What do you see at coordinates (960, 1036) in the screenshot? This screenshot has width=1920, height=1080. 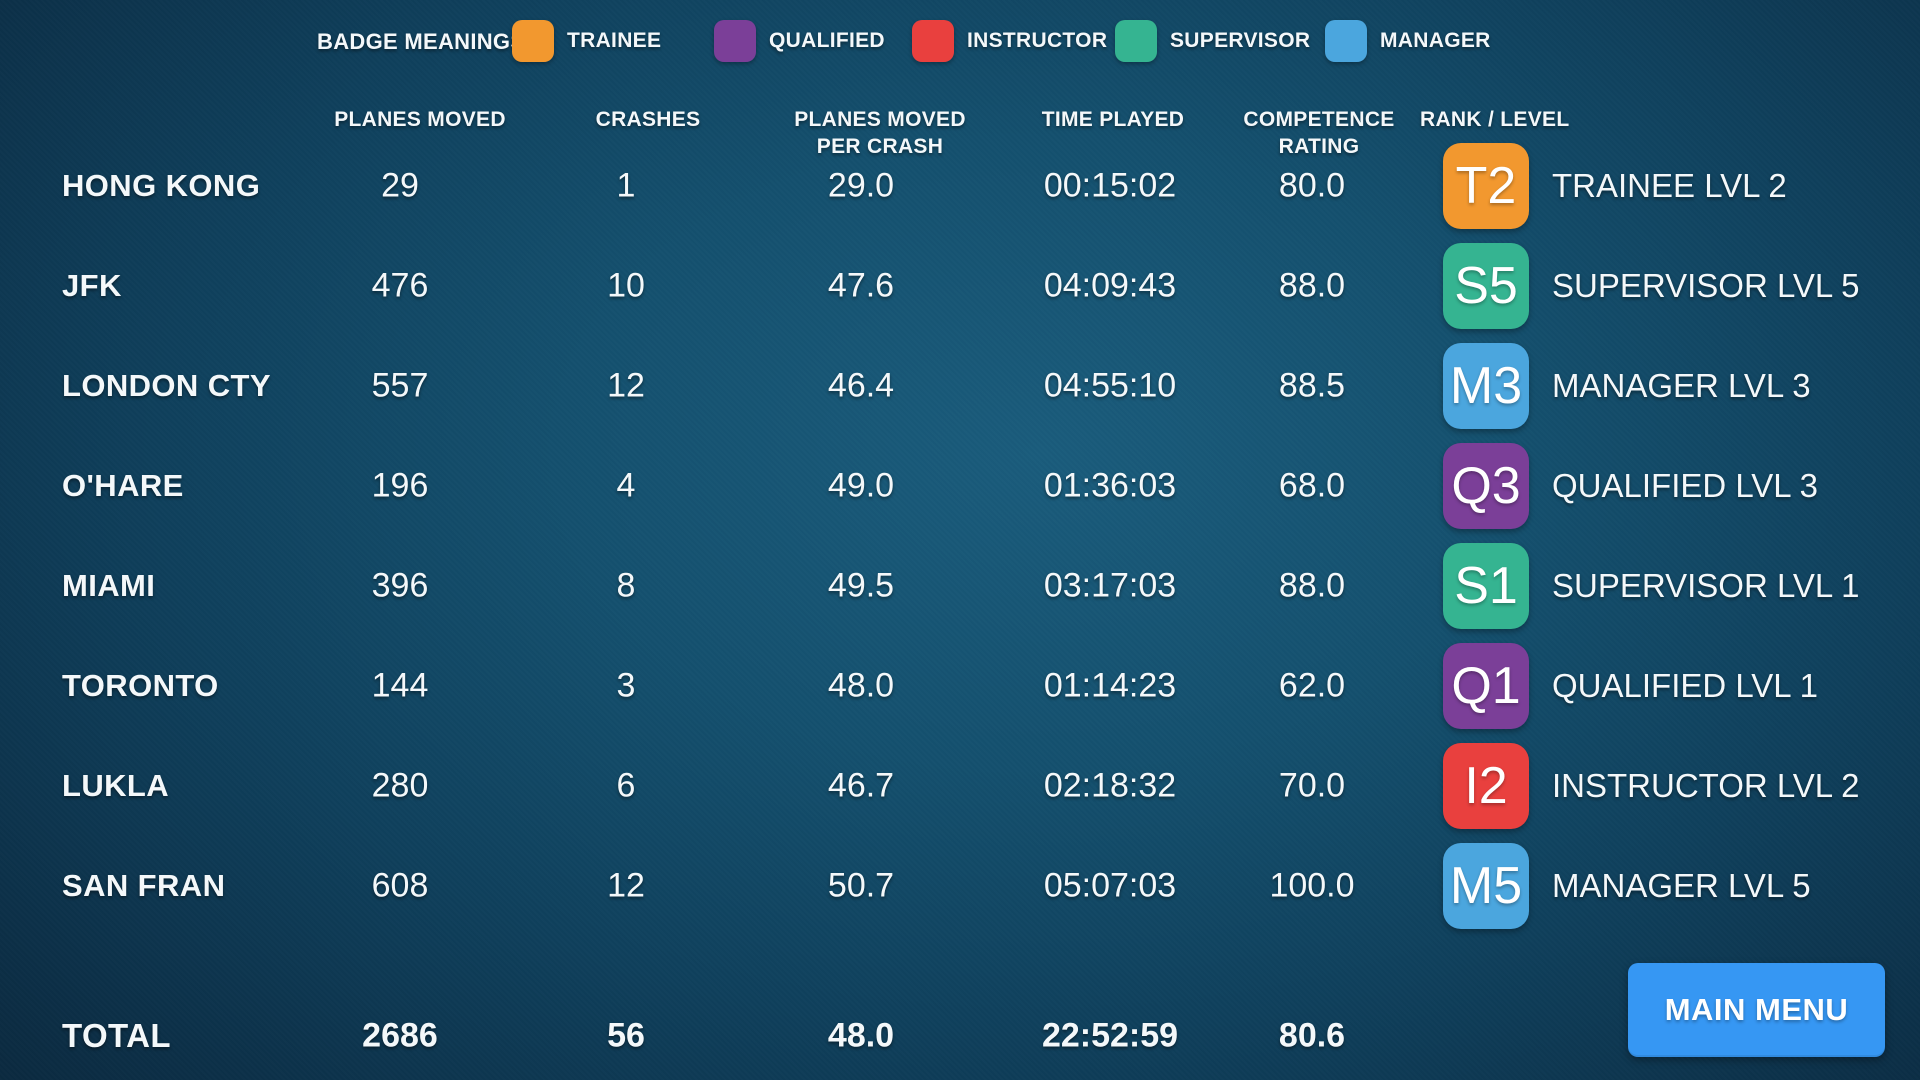 I see `table-row-total: TOTAL 2686 56 48.0 22:52:59 80.6` at bounding box center [960, 1036].